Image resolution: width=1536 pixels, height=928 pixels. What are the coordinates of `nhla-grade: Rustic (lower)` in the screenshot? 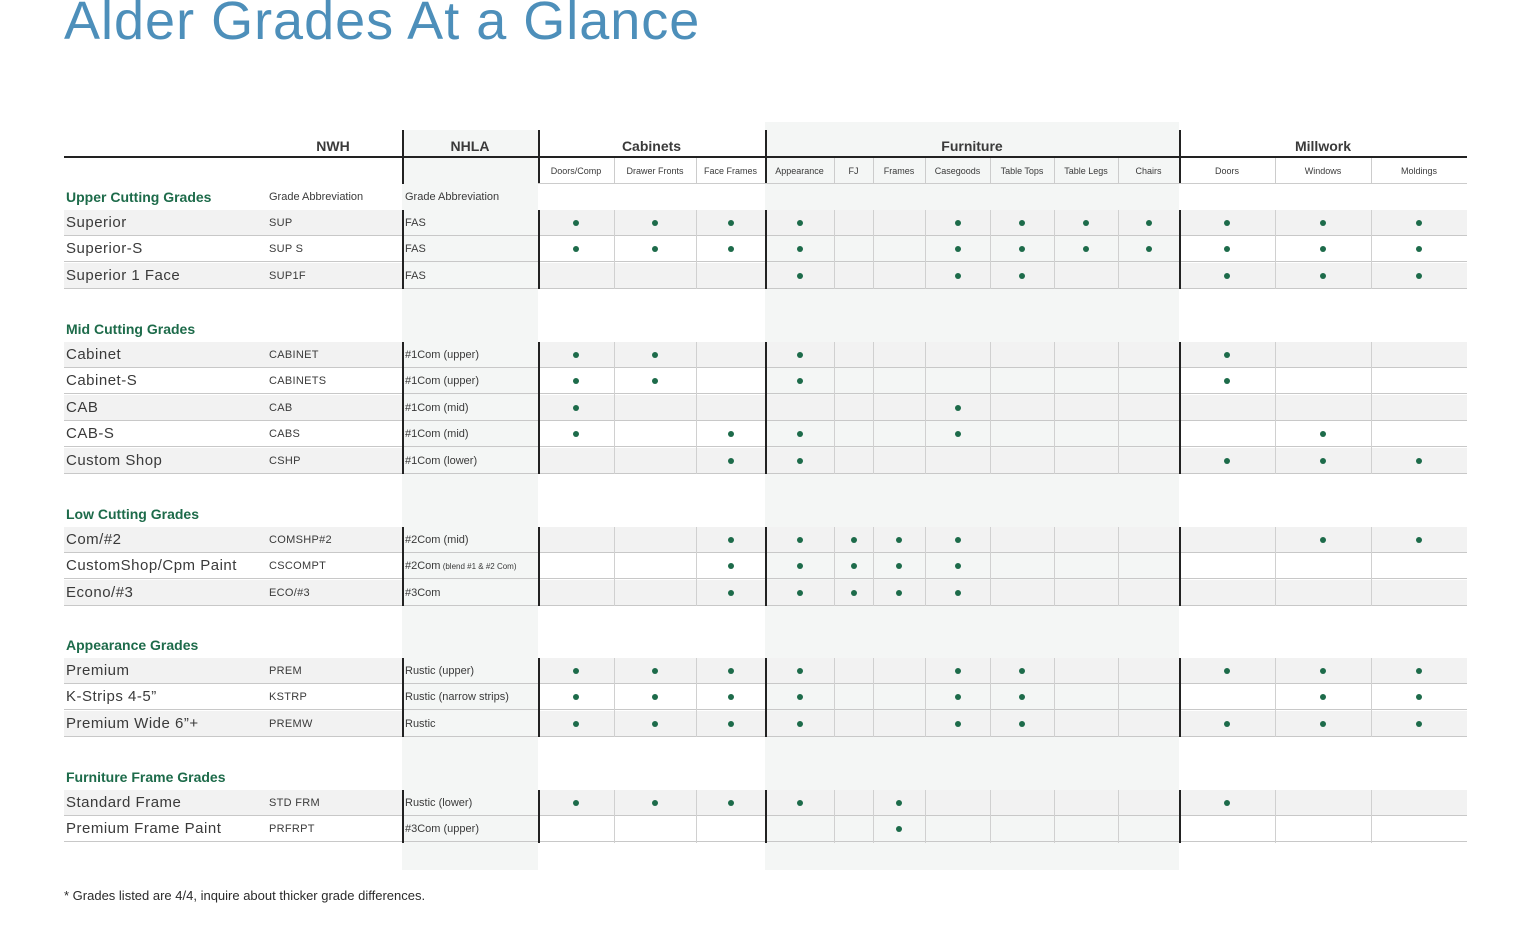 It's located at (438, 803).